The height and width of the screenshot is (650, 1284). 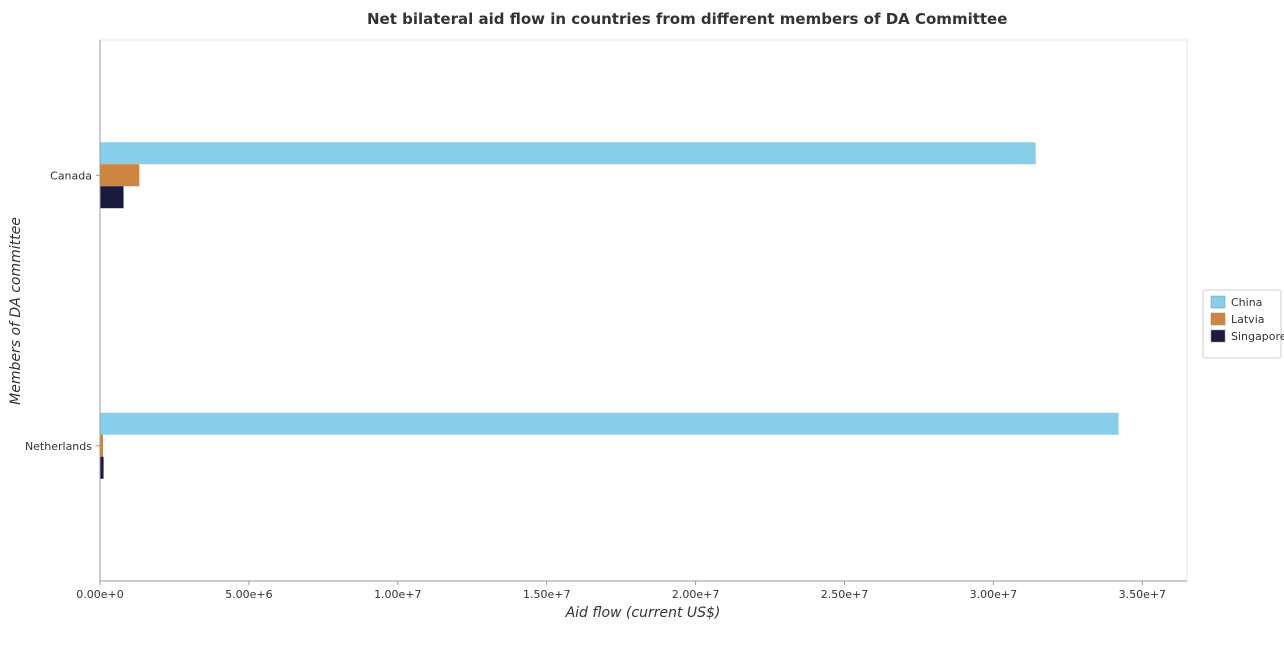 I want to click on y-ticks-group: Canada Netherlands, so click(x=62, y=311).